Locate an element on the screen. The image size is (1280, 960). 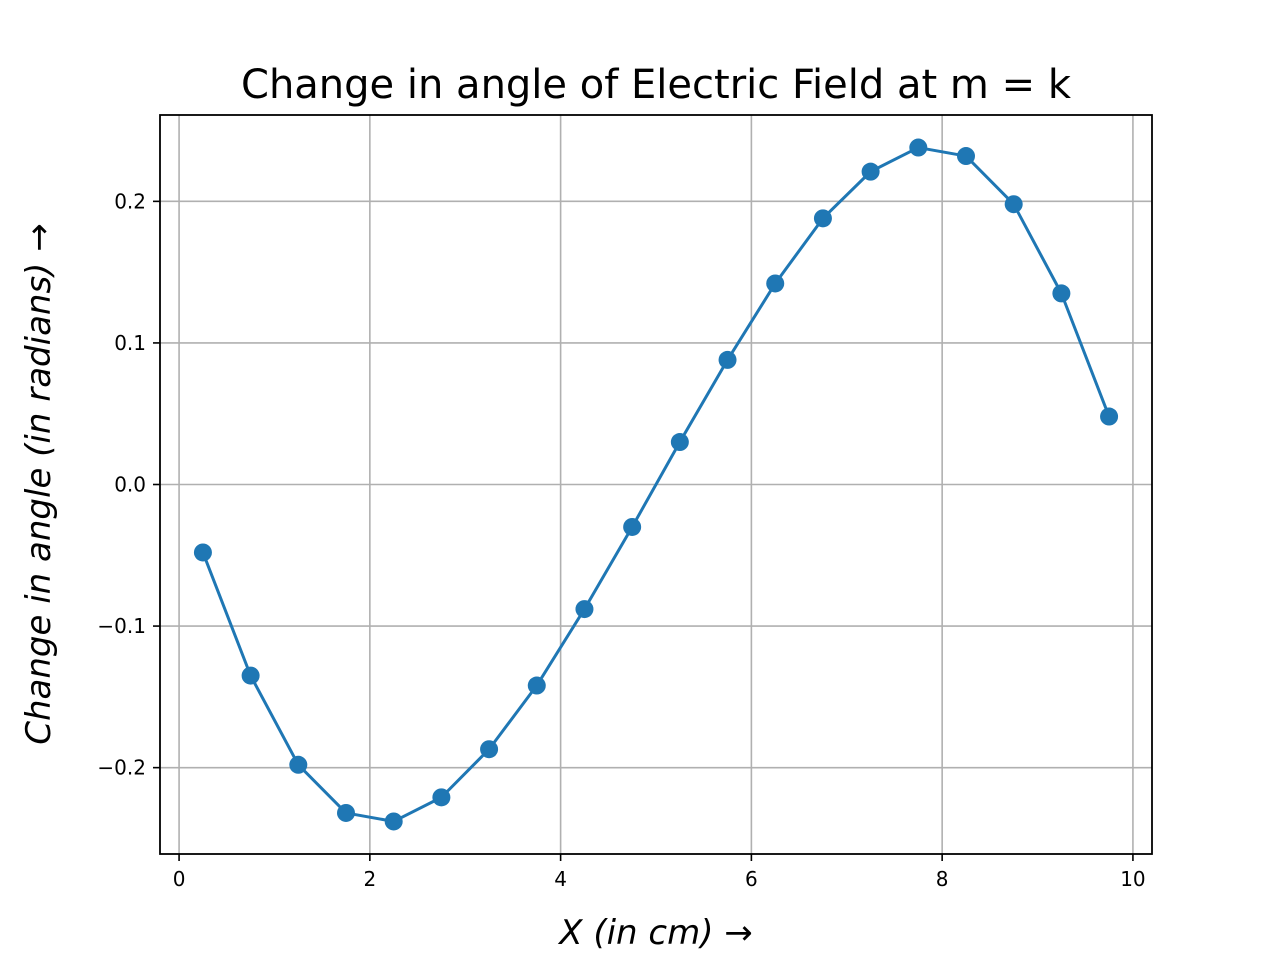
y-tick-label: 0.1 is located at coordinates (130, 343).